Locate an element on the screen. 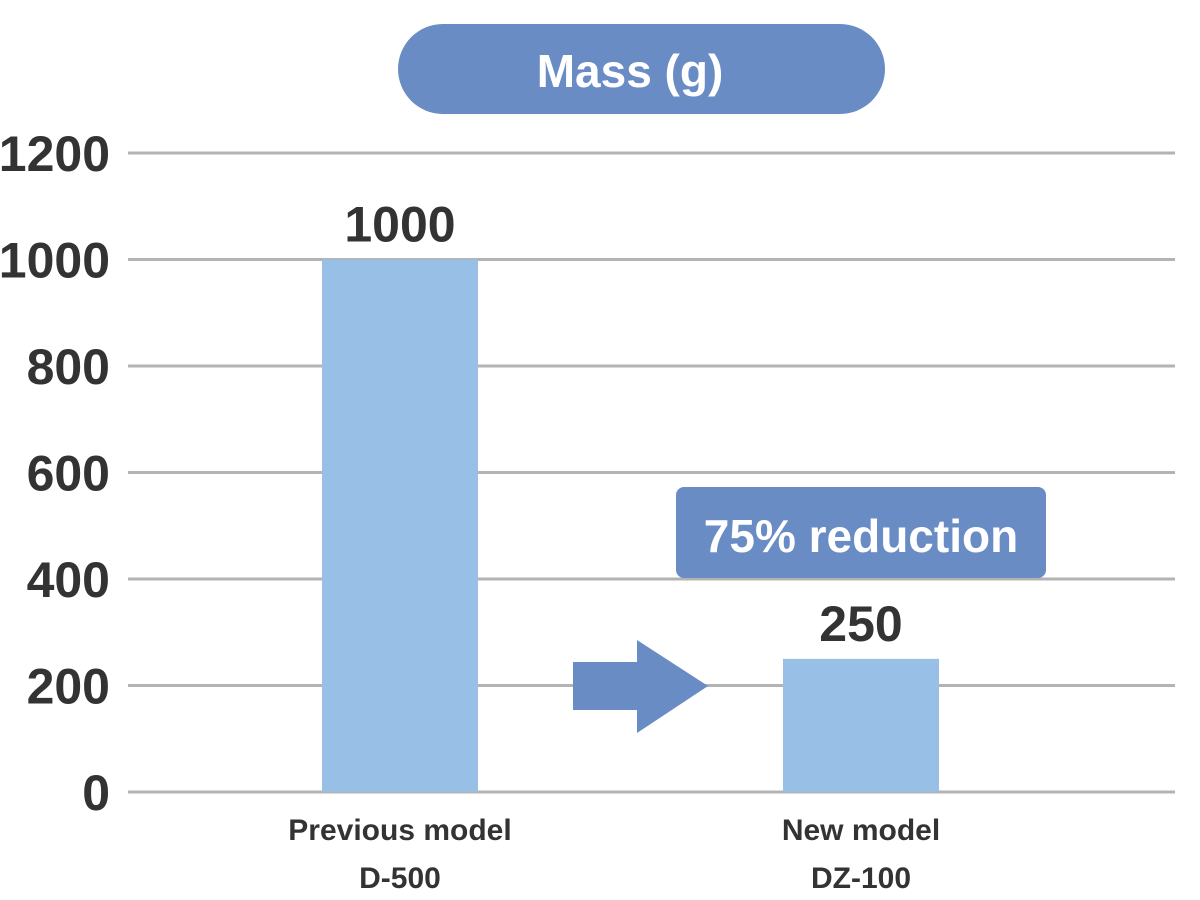  reduction-badge: 75% reduction is located at coordinates (861, 532).